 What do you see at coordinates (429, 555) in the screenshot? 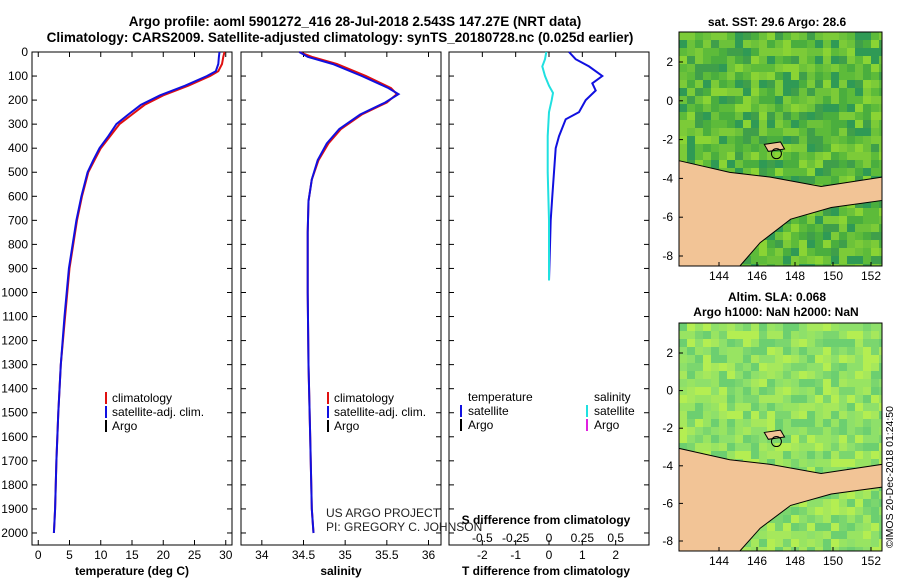
I see `salinity-xtick-label: 36` at bounding box center [429, 555].